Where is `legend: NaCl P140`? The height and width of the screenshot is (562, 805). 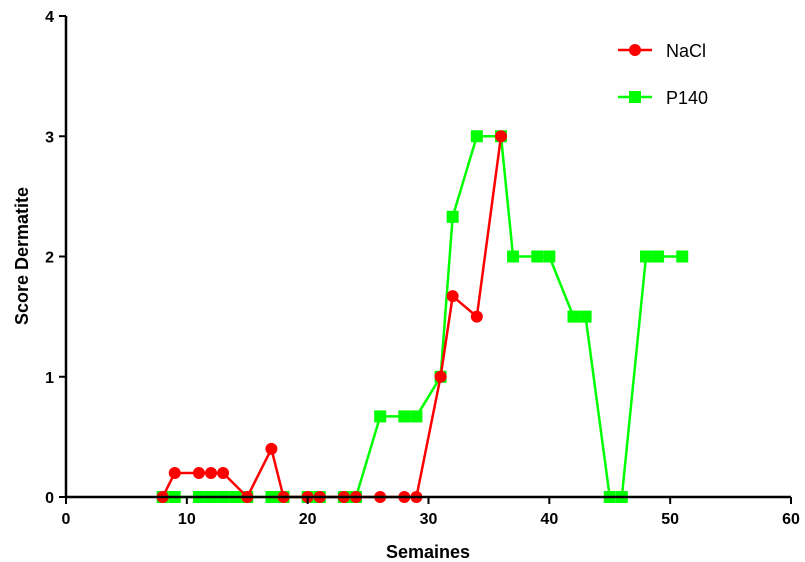 legend: NaCl P140 is located at coordinates (663, 74).